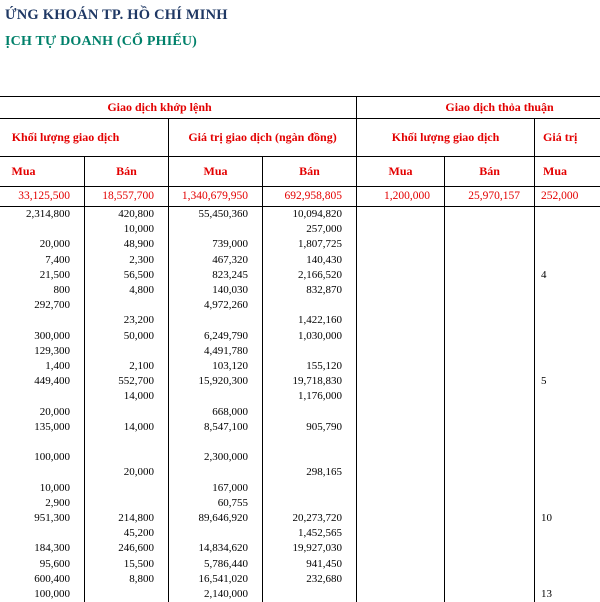  What do you see at coordinates (42, 457) in the screenshot?
I see `cell: 100,000` at bounding box center [42, 457].